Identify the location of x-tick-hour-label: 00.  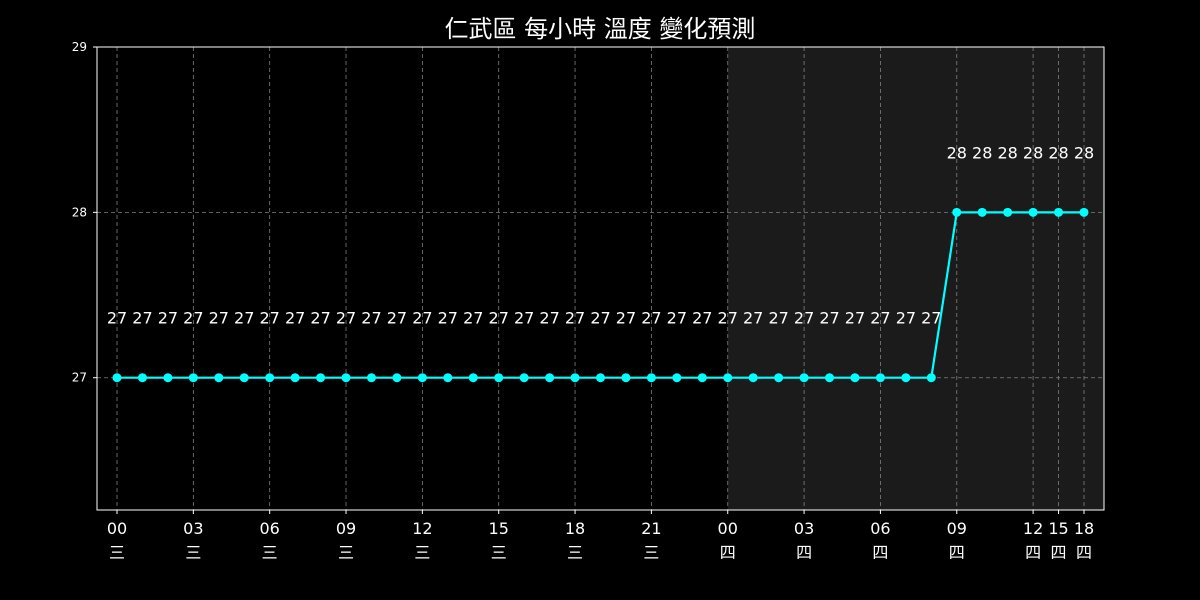
(117, 528).